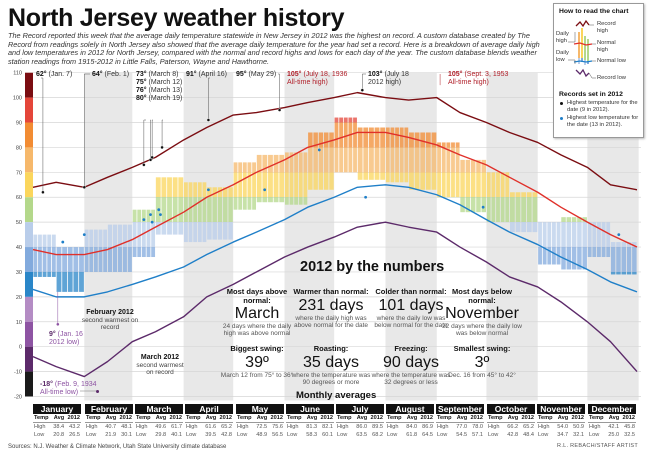 This screenshot has width=650, height=464. I want to click on low-avg: 63.5, so click(362, 435).